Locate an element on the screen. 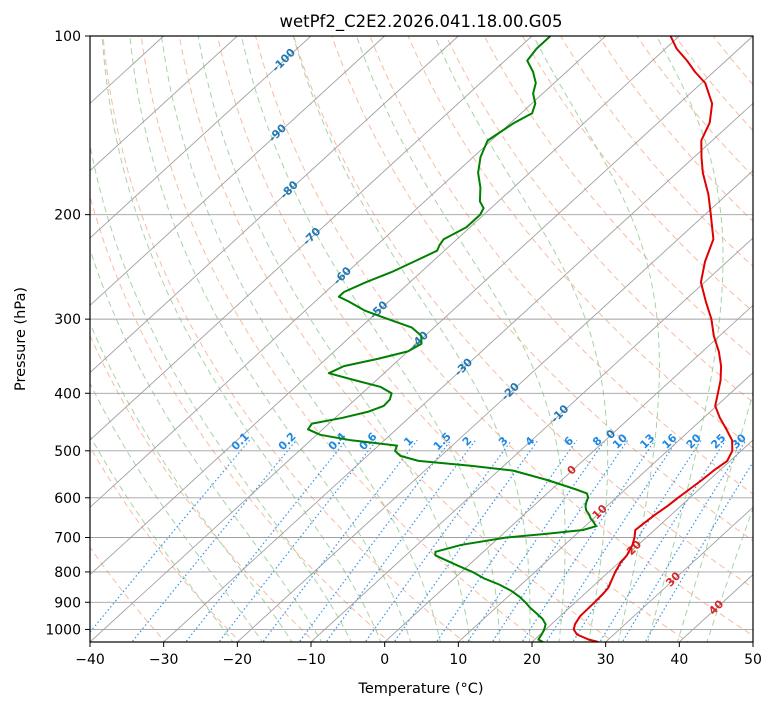  y-tick-label: 200 is located at coordinates (67, 216).